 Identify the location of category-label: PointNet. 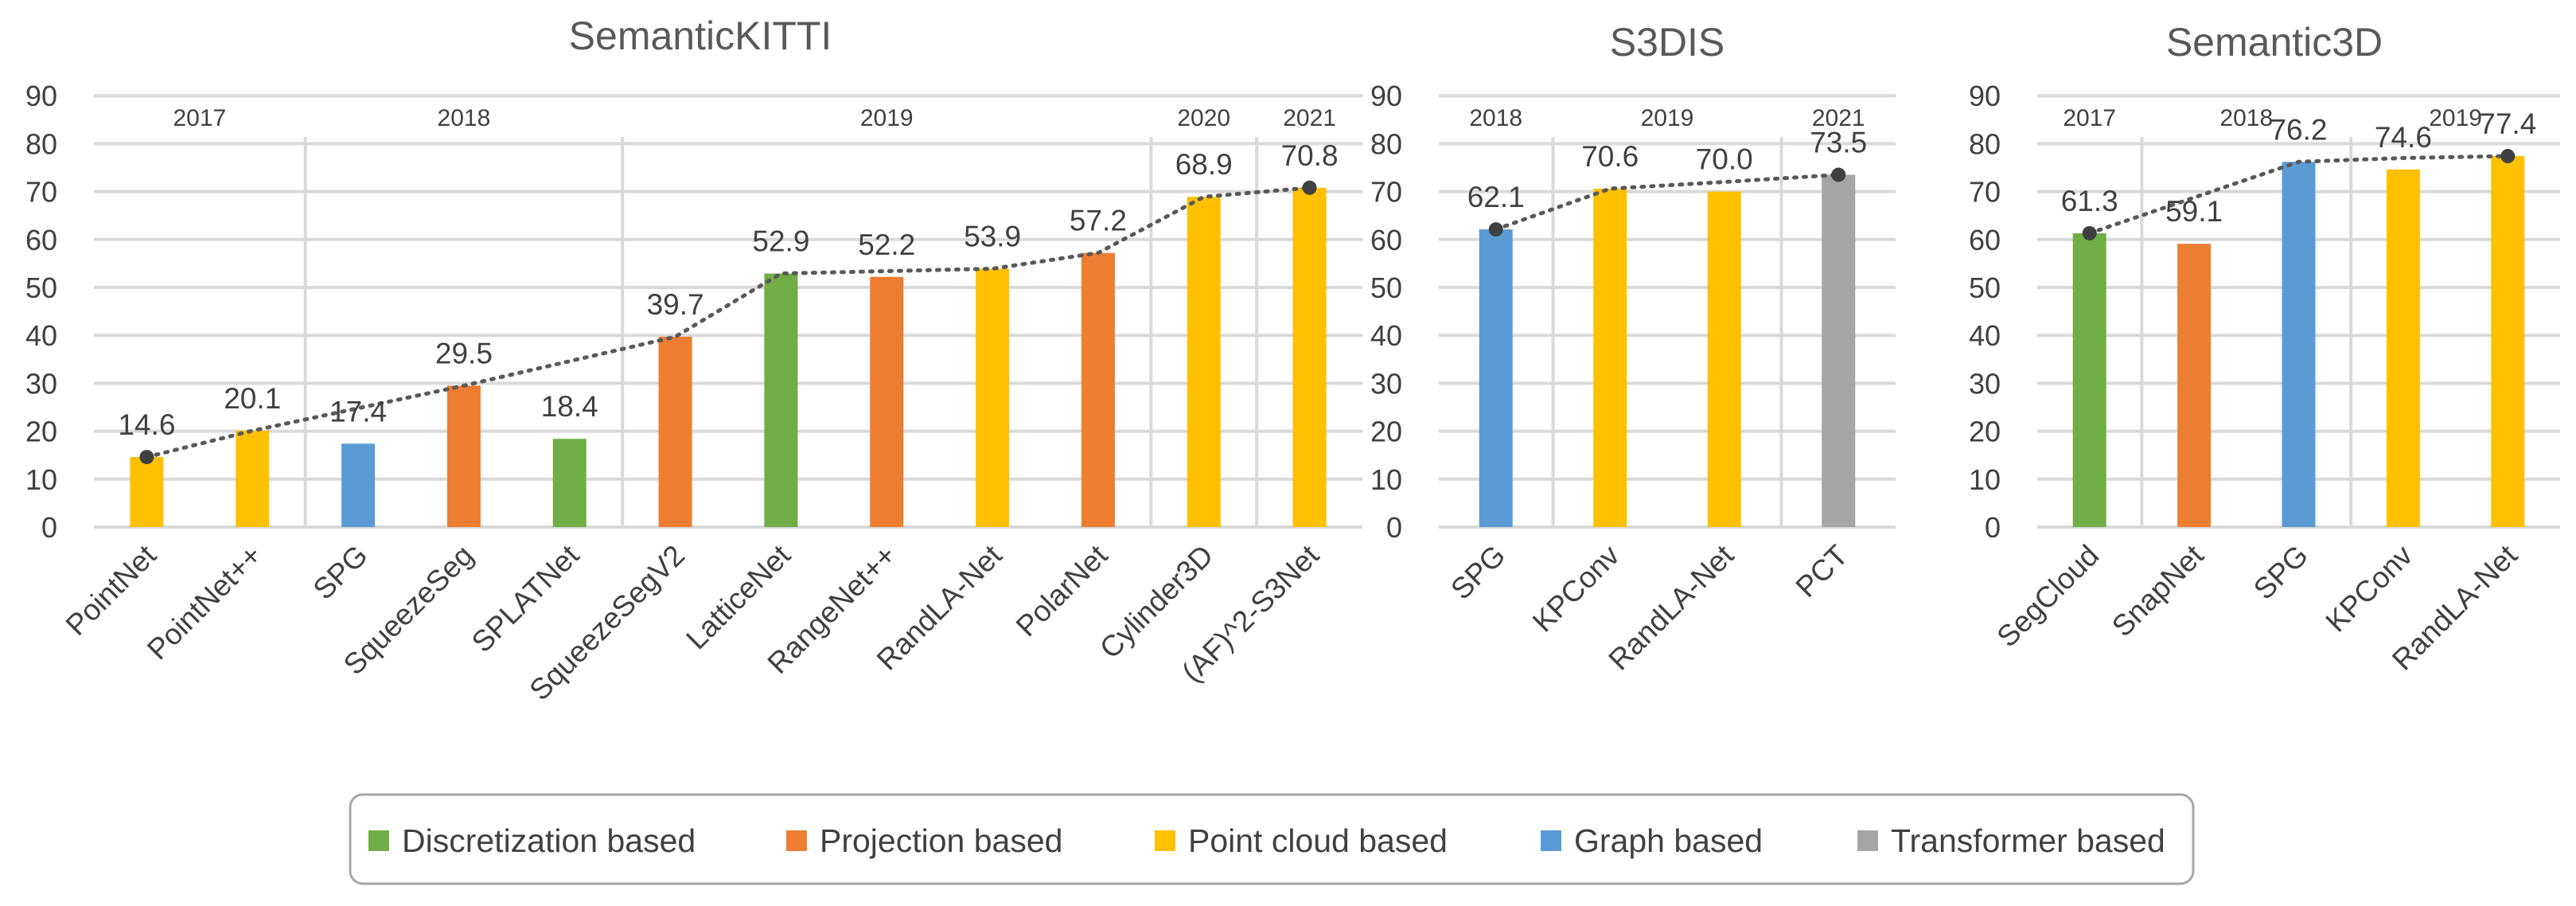
(111, 590).